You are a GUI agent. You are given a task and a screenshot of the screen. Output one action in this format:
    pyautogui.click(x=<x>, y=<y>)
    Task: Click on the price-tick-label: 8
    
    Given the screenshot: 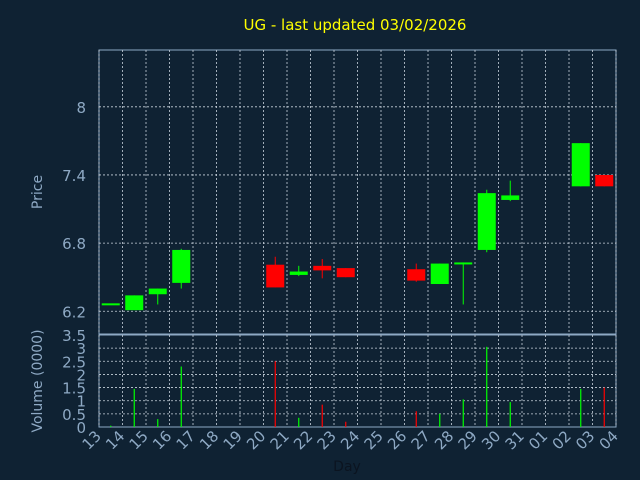 What is the action you would take?
    pyautogui.click(x=81, y=108)
    